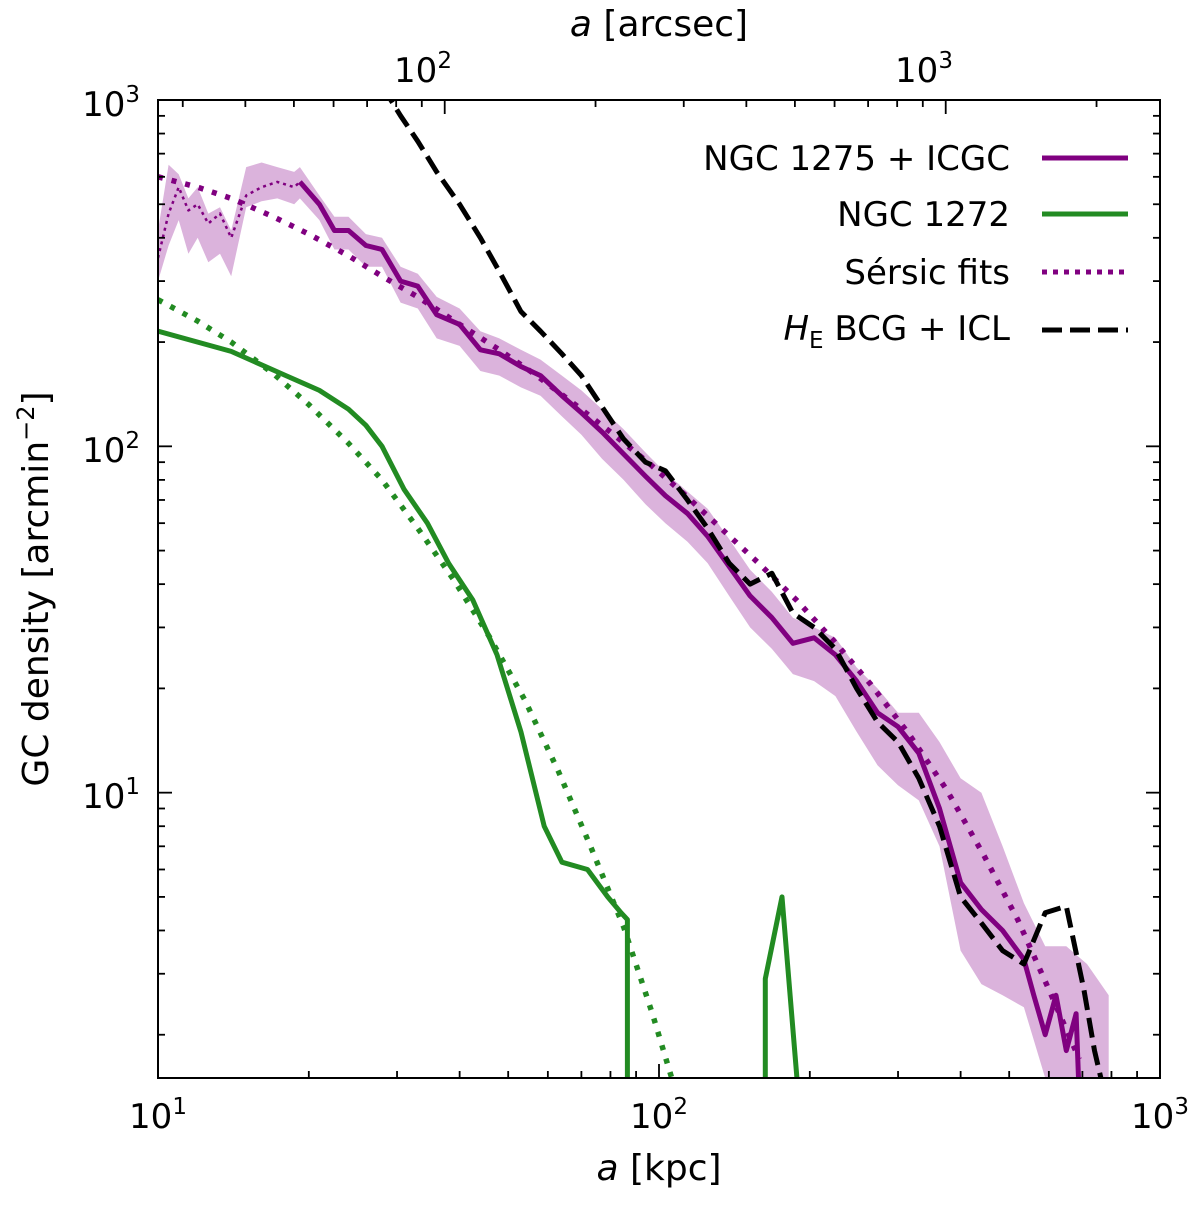 The width and height of the screenshot is (1200, 1205). Describe the element at coordinates (158, 1115) in the screenshot. I see `x-tick-label: 101` at that location.